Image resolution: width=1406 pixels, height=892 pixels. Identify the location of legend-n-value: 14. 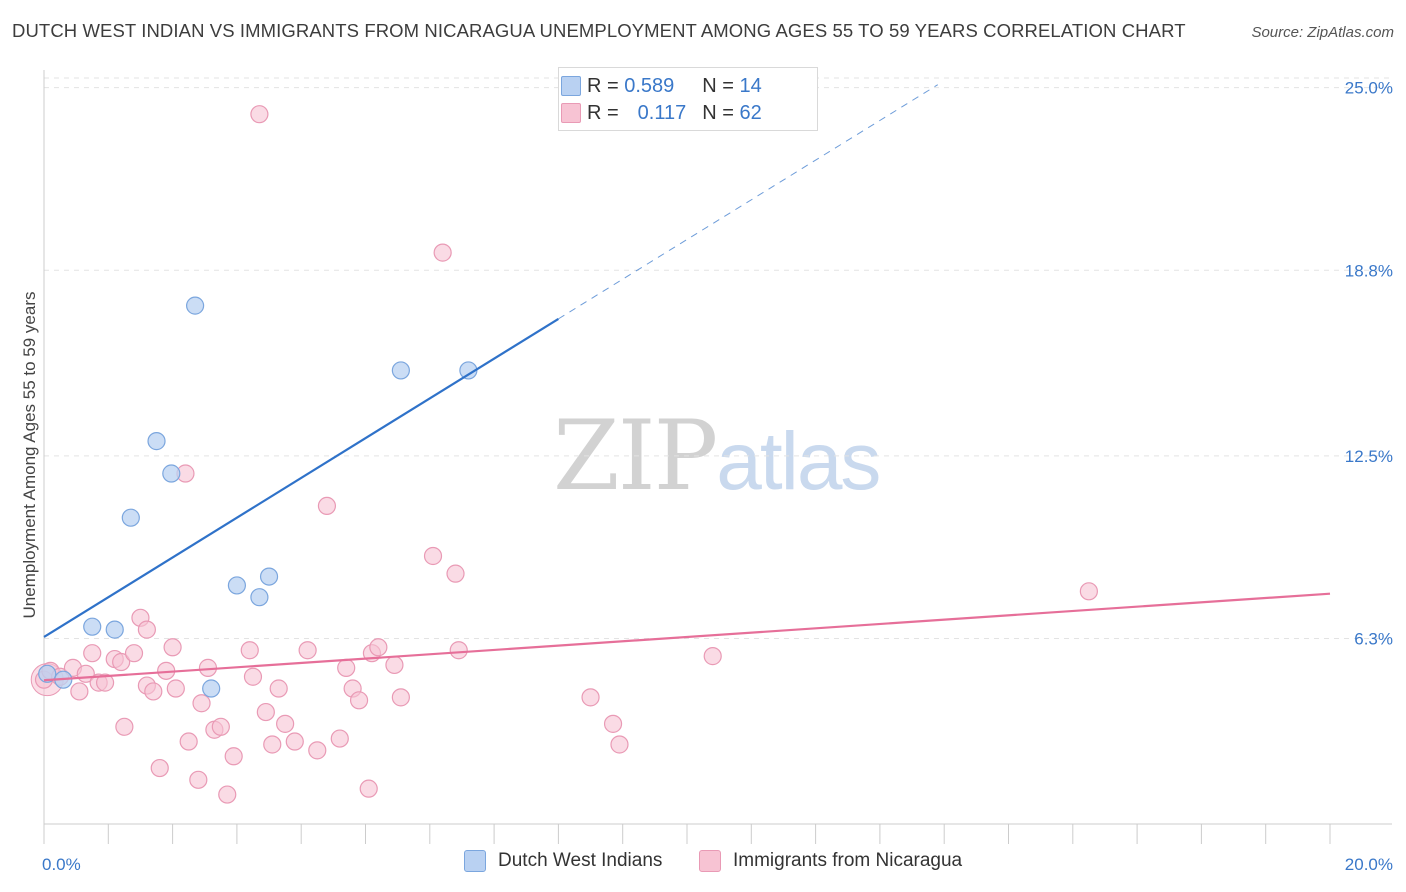
(750, 85).